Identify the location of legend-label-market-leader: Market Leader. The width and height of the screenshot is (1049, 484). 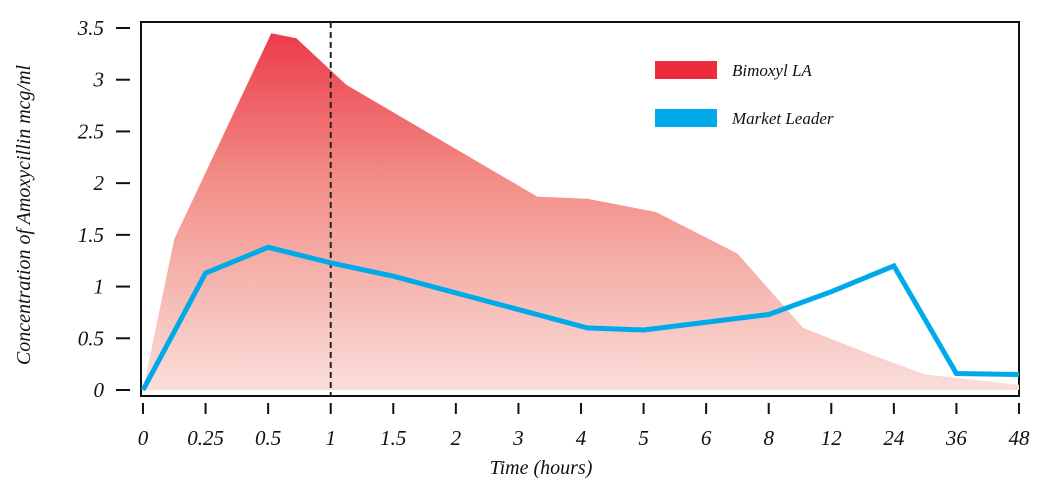
(782, 118).